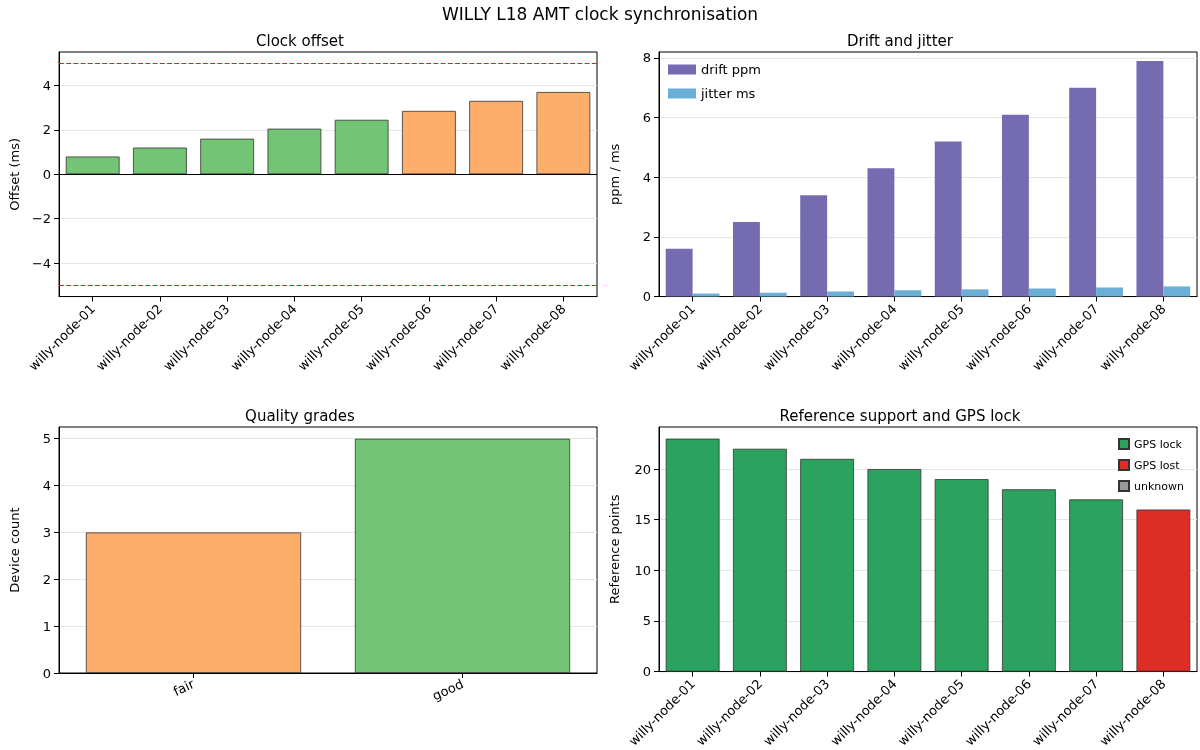 The height and width of the screenshot is (750, 1200). Describe the element at coordinates (1159, 486) in the screenshot. I see `legend-label: unknown` at that location.